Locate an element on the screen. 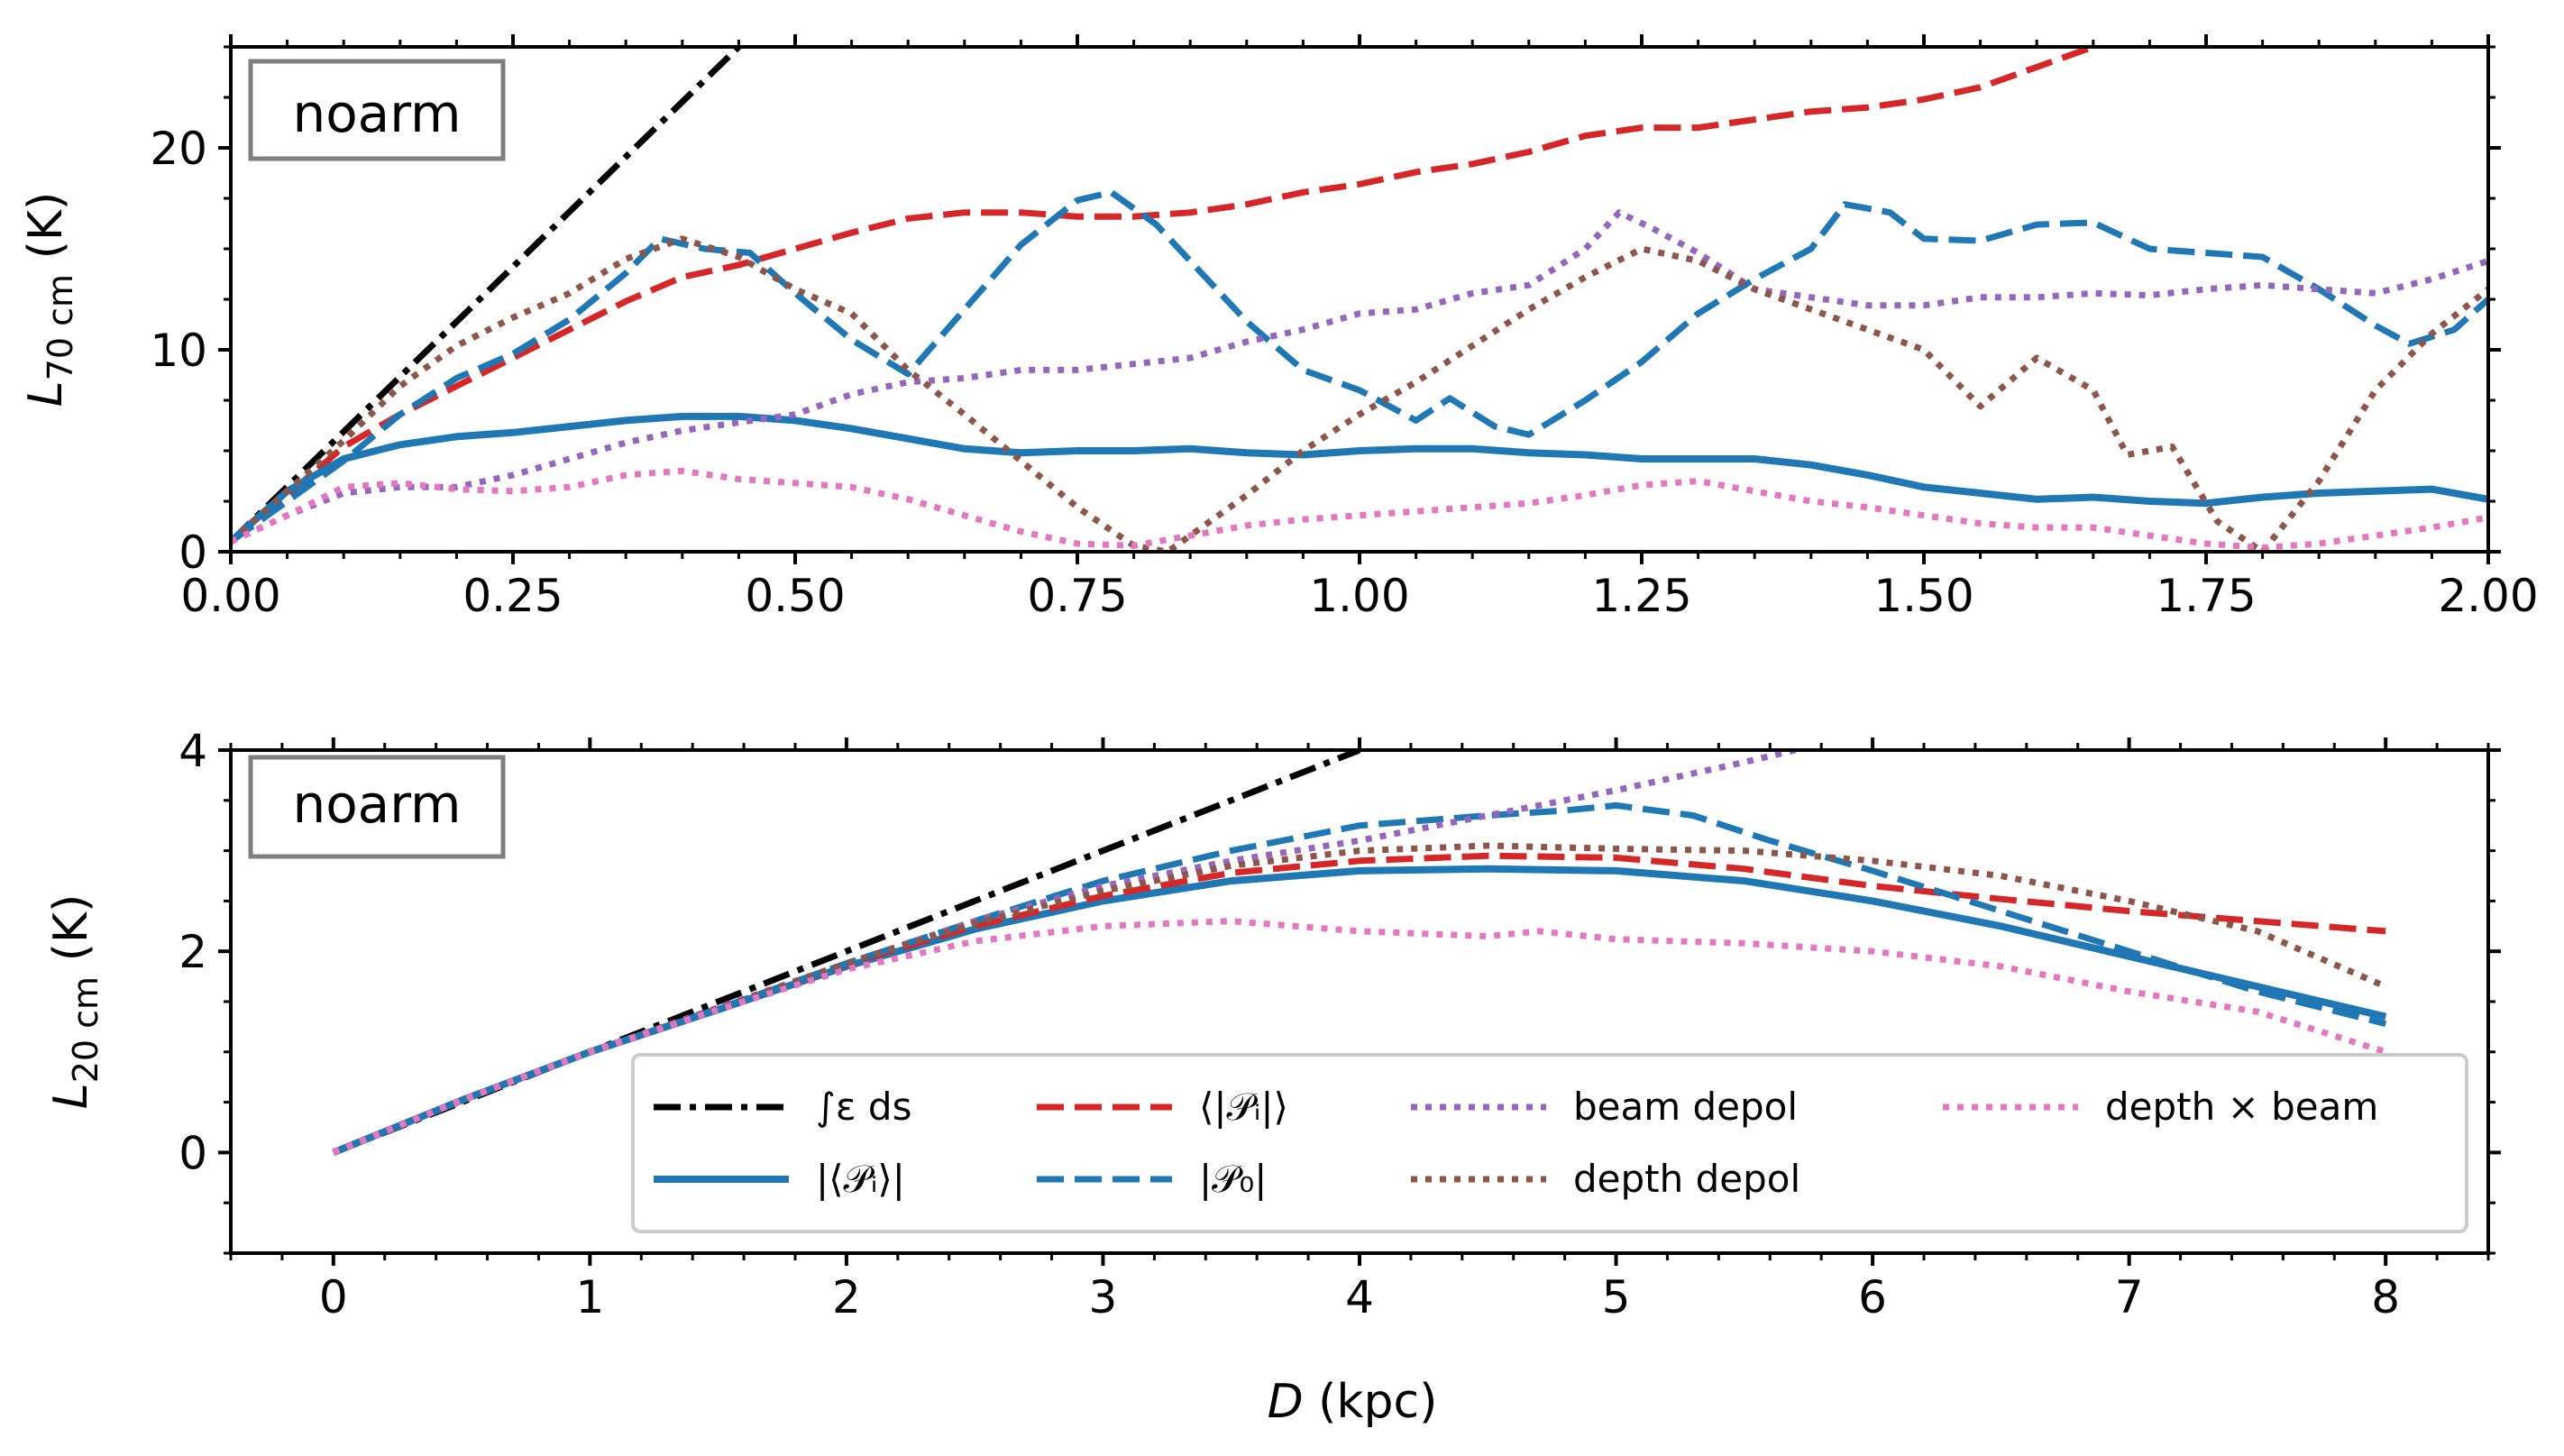  top-ylabel-sub: 70 cm is located at coordinates (60, 327).